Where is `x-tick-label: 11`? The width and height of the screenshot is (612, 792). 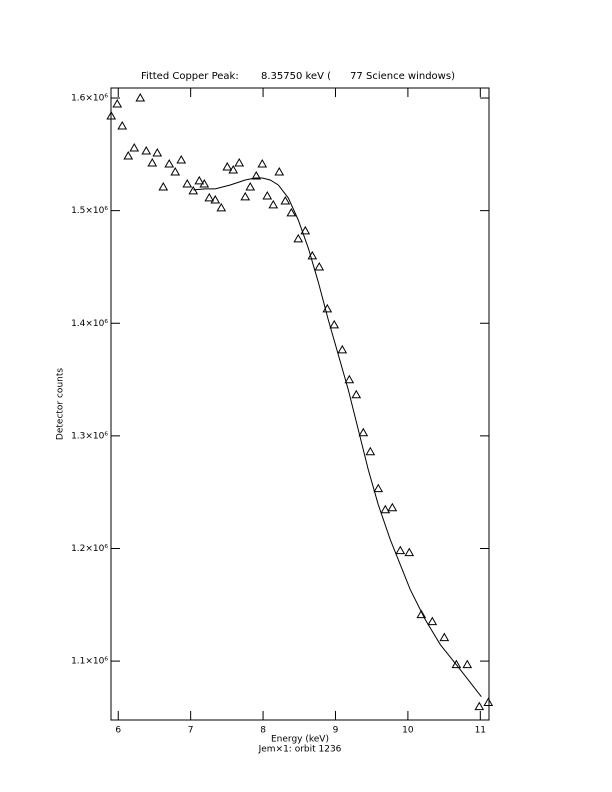
x-tick-label: 11 is located at coordinates (480, 731).